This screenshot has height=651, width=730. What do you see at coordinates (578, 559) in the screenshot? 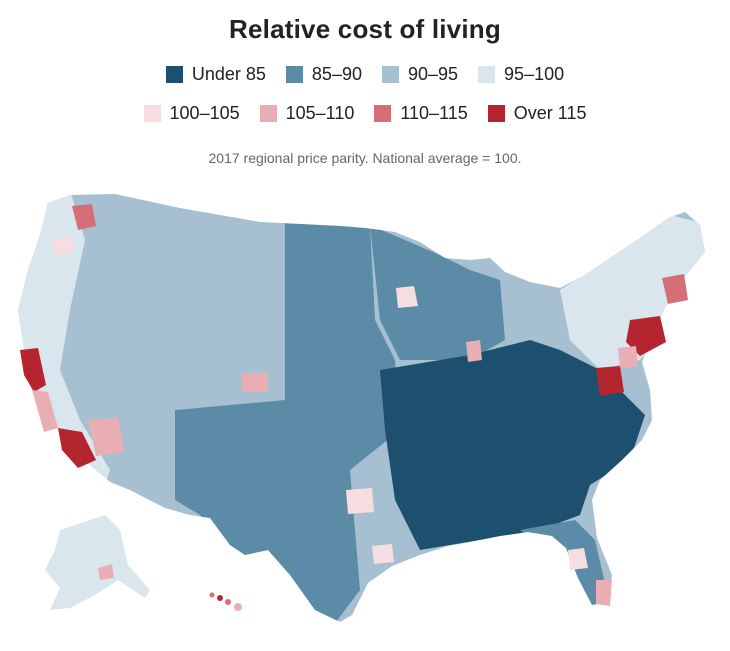
I see `metro-florida-gulf` at bounding box center [578, 559].